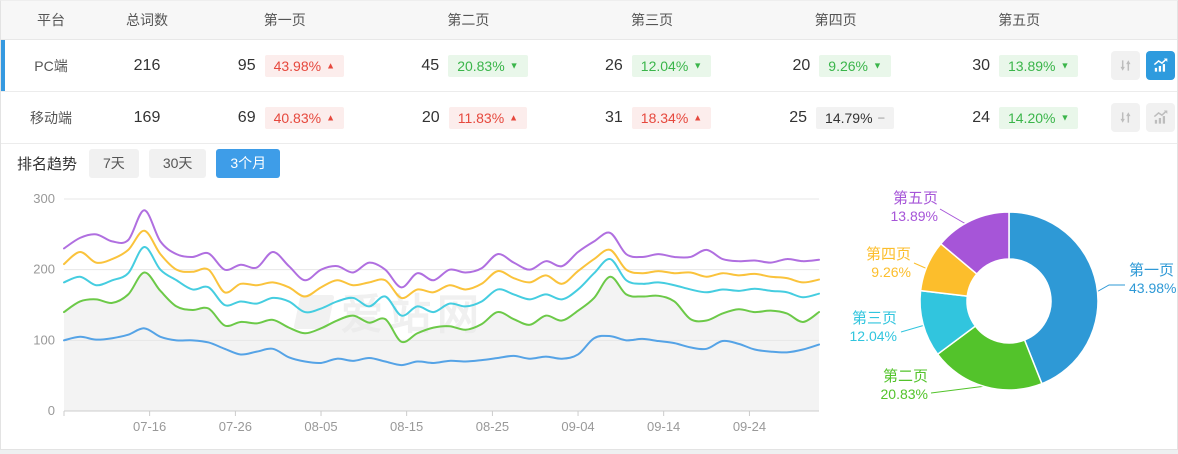  Describe the element at coordinates (577, 426) in the screenshot. I see `x-axis-label: 09-04` at that location.